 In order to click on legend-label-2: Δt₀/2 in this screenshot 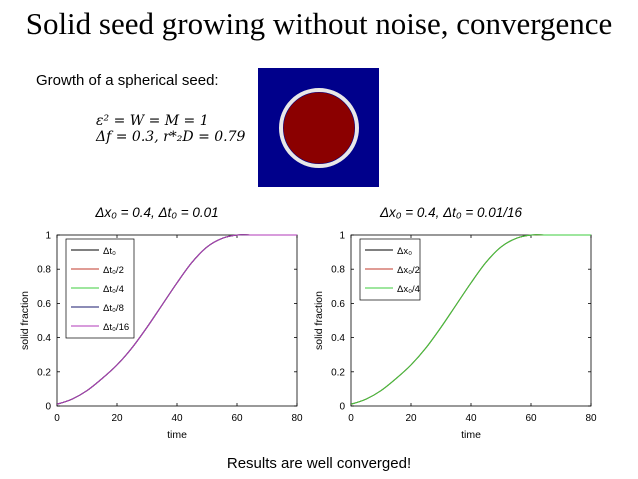, I will do `click(113, 270)`.